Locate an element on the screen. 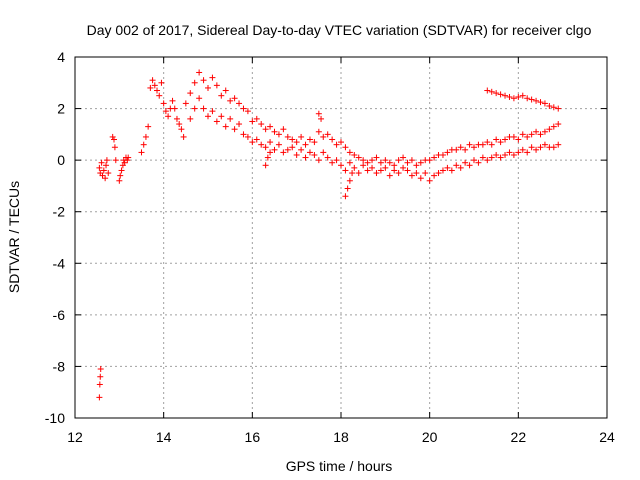  series-early-fragments is located at coordinates (114, 267).